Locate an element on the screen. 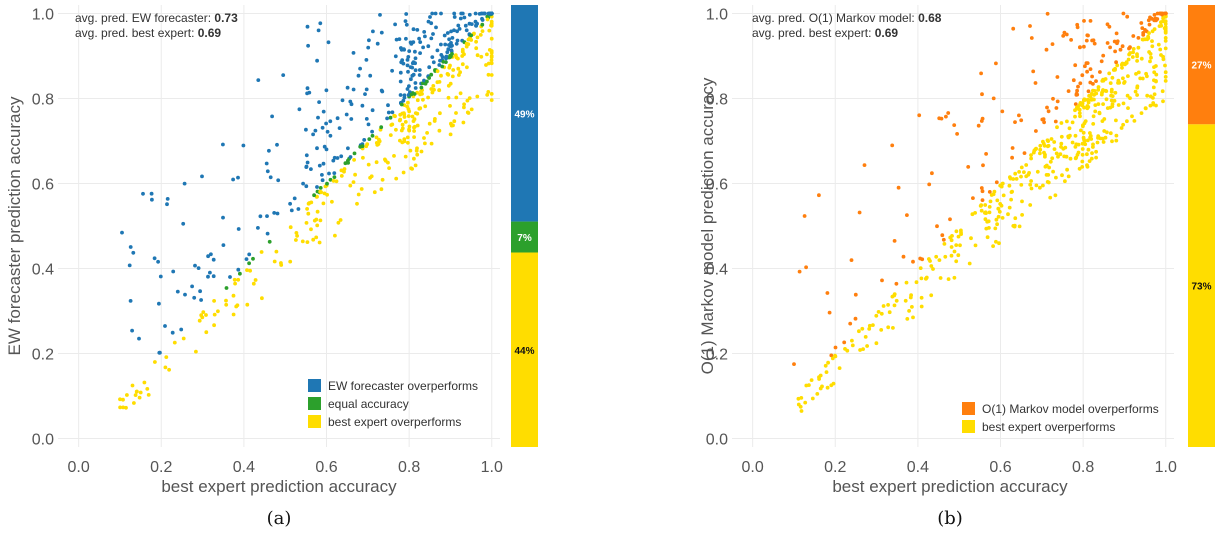  annotation-text: avg. pred. EW forecaster: is located at coordinates (144, 18).